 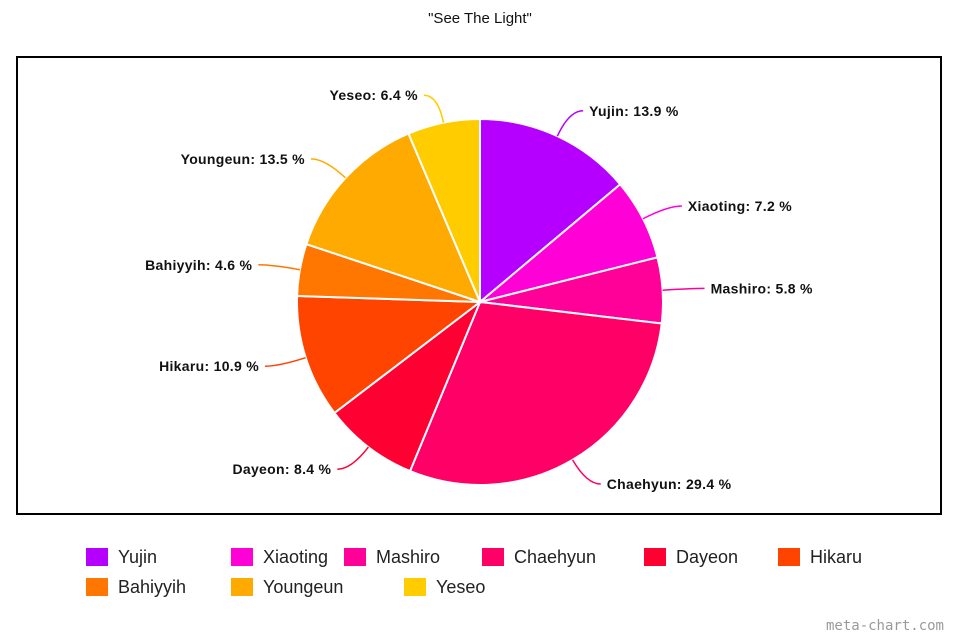 I want to click on legend-item-xiaoting: Xiaoting, so click(x=279, y=557).